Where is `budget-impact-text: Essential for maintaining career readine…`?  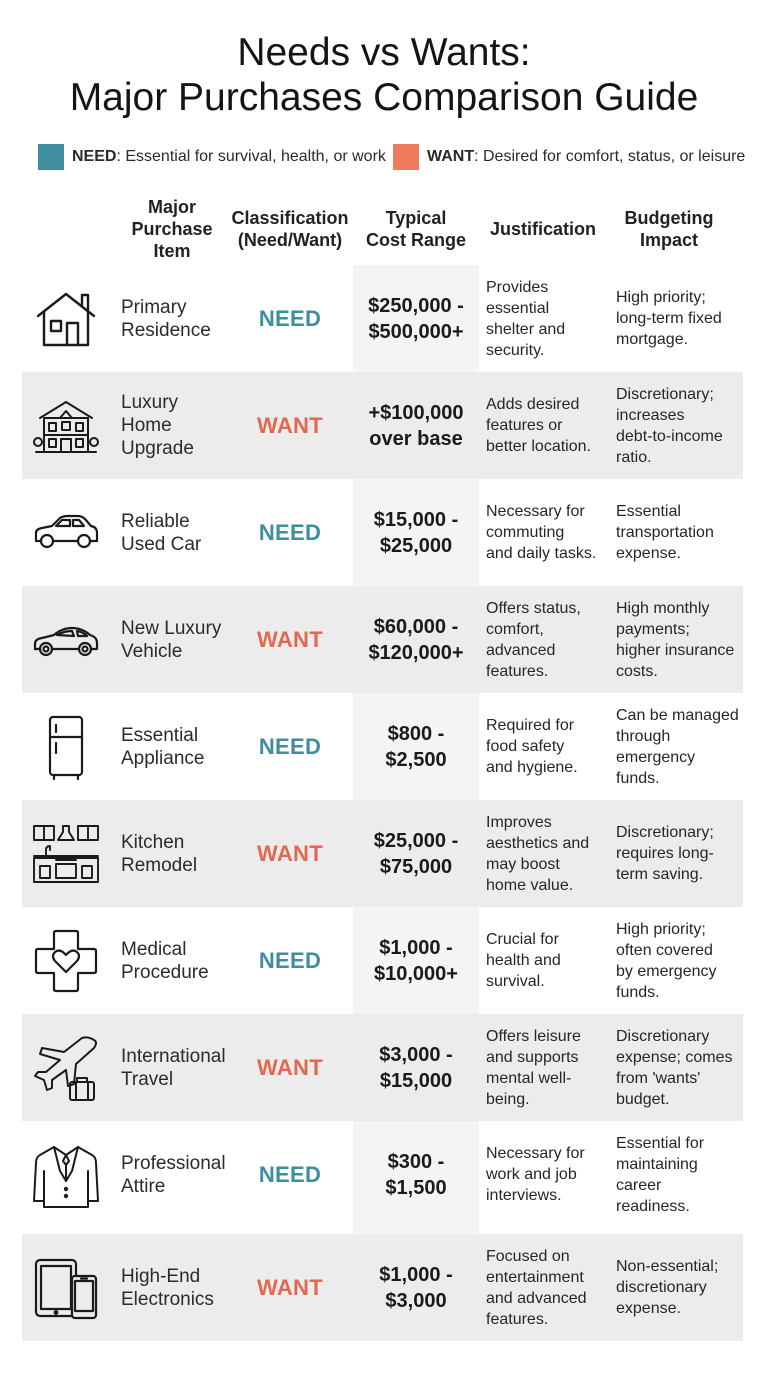
budget-impact-text: Essential for maintaining career readine… is located at coordinates (660, 1174).